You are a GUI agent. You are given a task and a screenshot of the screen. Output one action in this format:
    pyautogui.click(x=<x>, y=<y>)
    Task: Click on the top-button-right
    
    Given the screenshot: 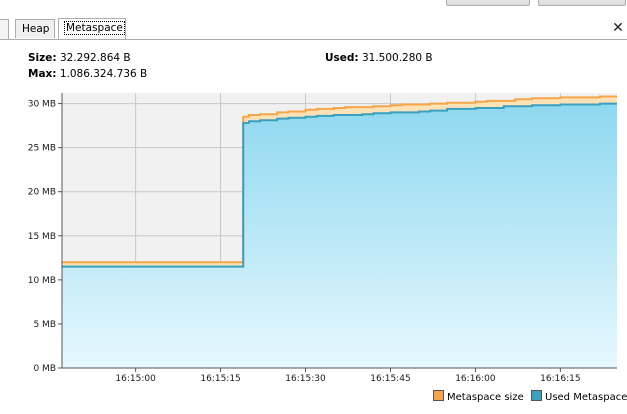 What is the action you would take?
    pyautogui.click(x=582, y=3)
    